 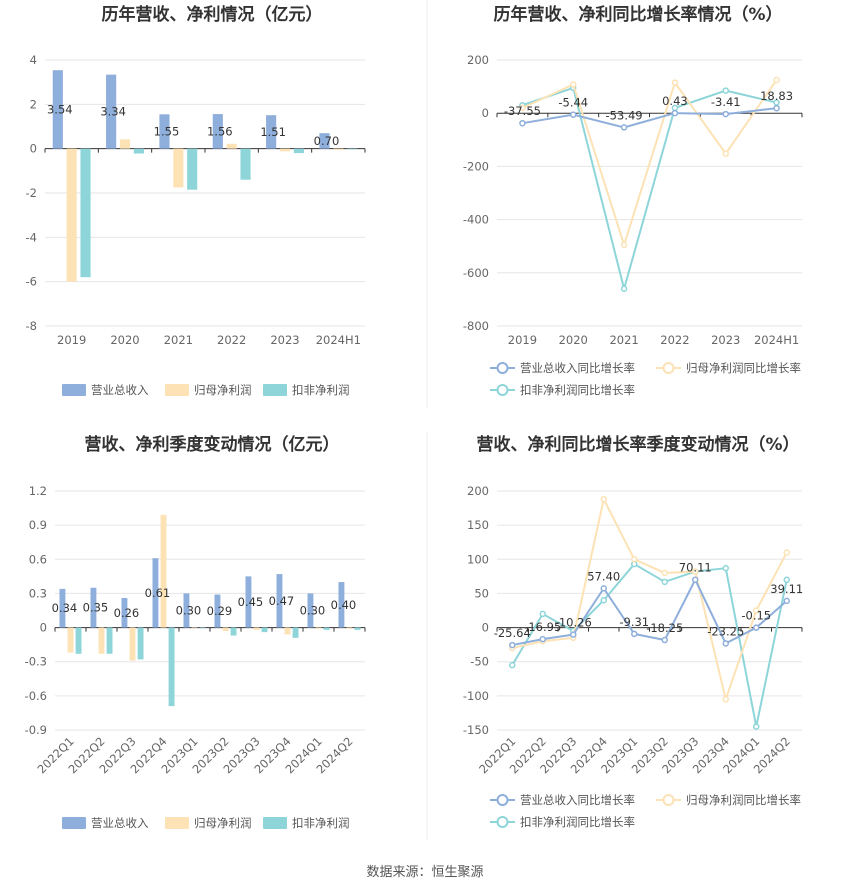 I want to click on legend-label: 营业总收入同比增长率, so click(x=577, y=368).